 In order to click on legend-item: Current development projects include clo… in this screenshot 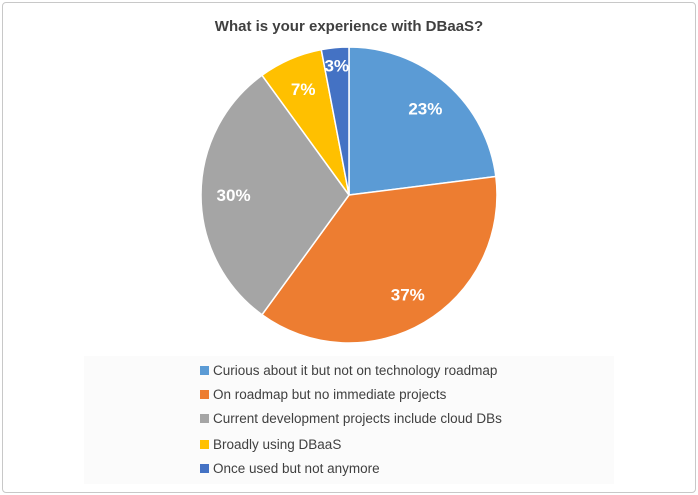, I will do `click(351, 418)`.